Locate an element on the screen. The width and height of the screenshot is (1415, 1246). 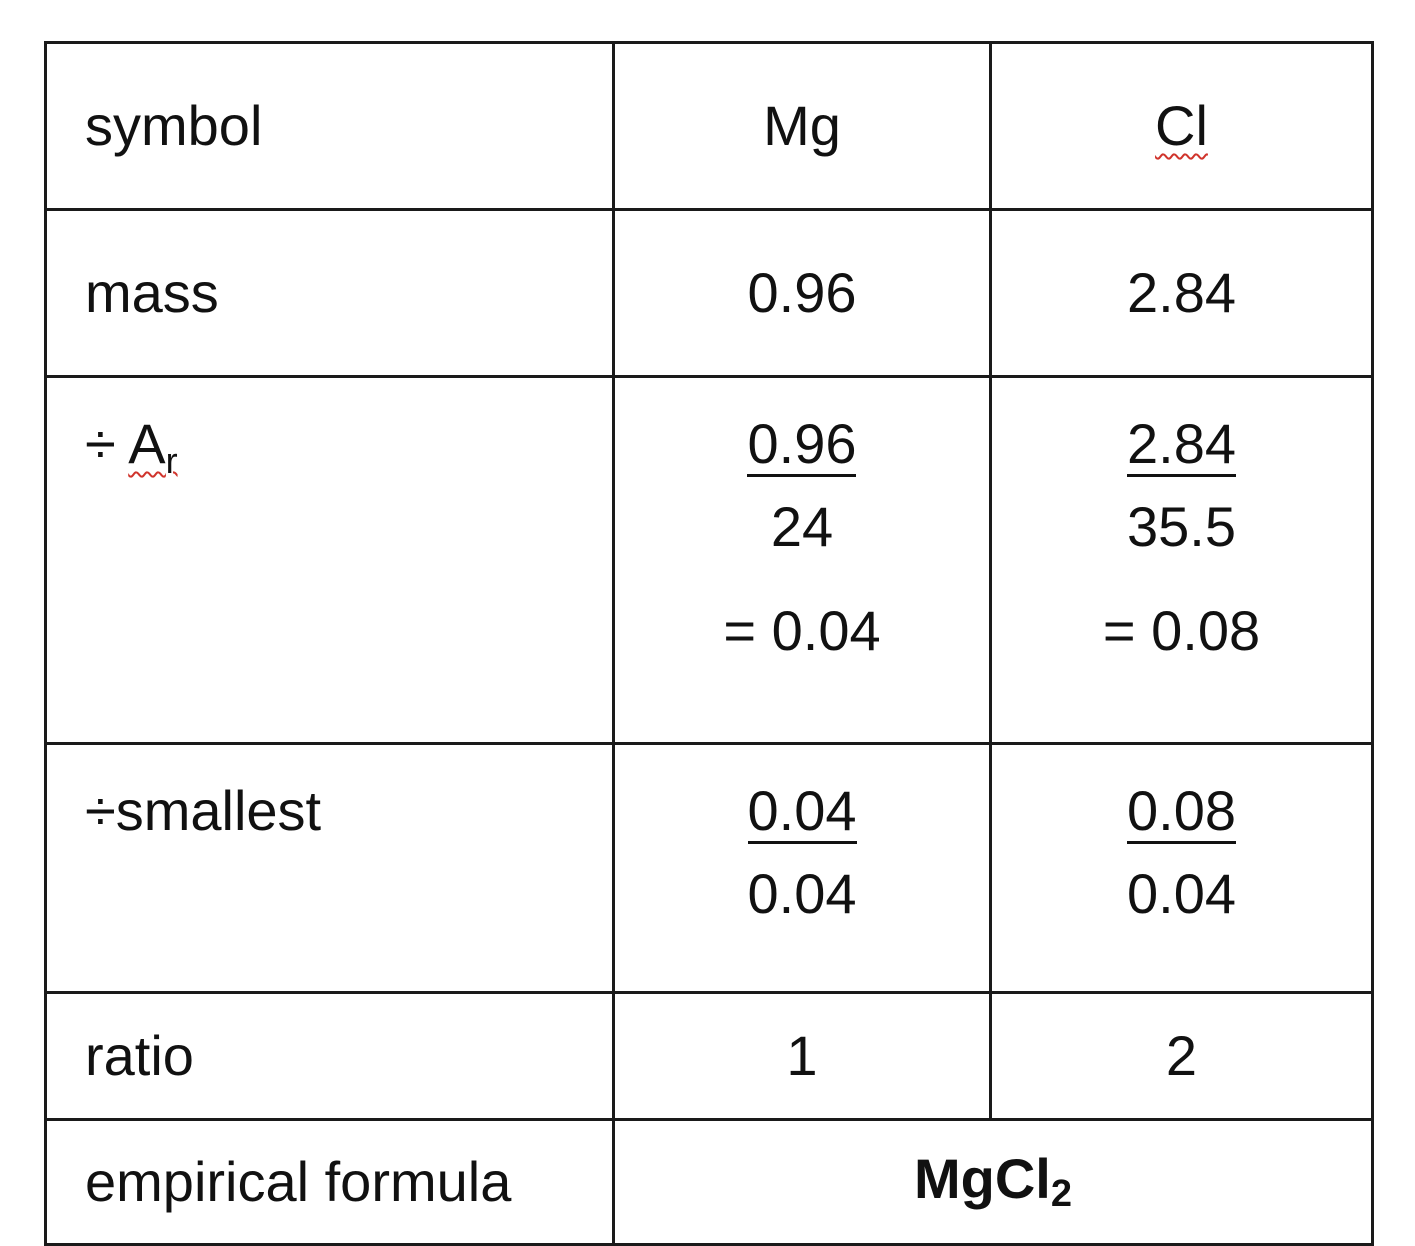
table-row-empirical-formula: empirical formula MgCl2 is located at coordinates (709, 1182).